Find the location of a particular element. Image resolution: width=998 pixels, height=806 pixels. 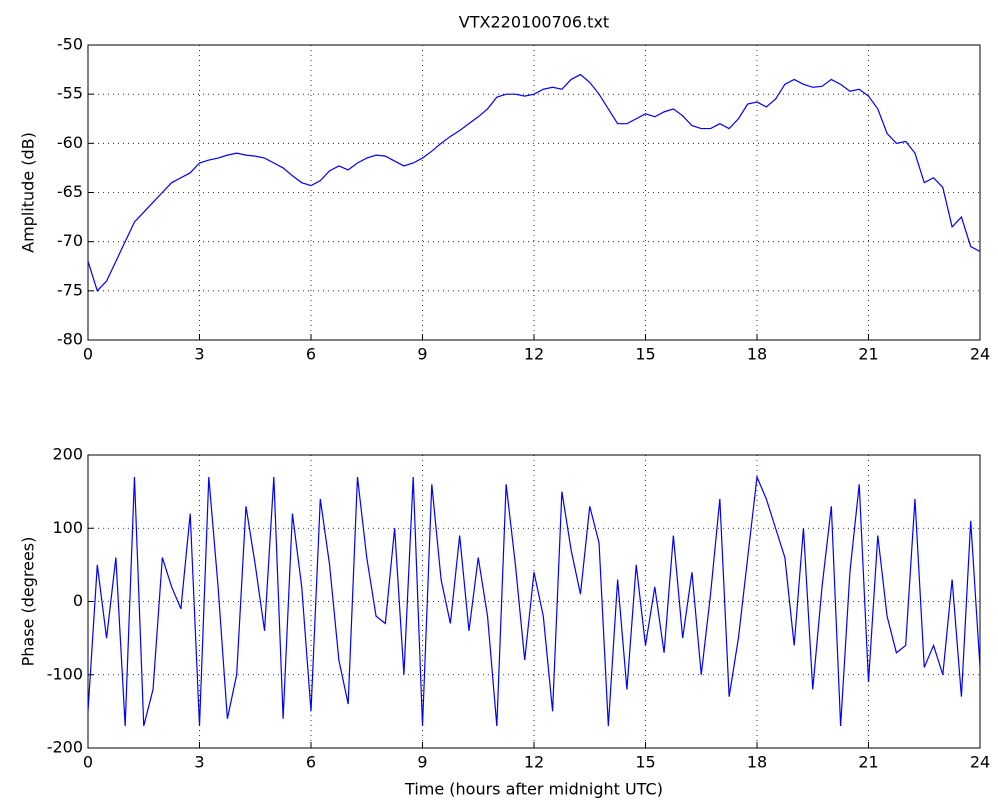

y-tick-label: -70 is located at coordinates (70, 240).